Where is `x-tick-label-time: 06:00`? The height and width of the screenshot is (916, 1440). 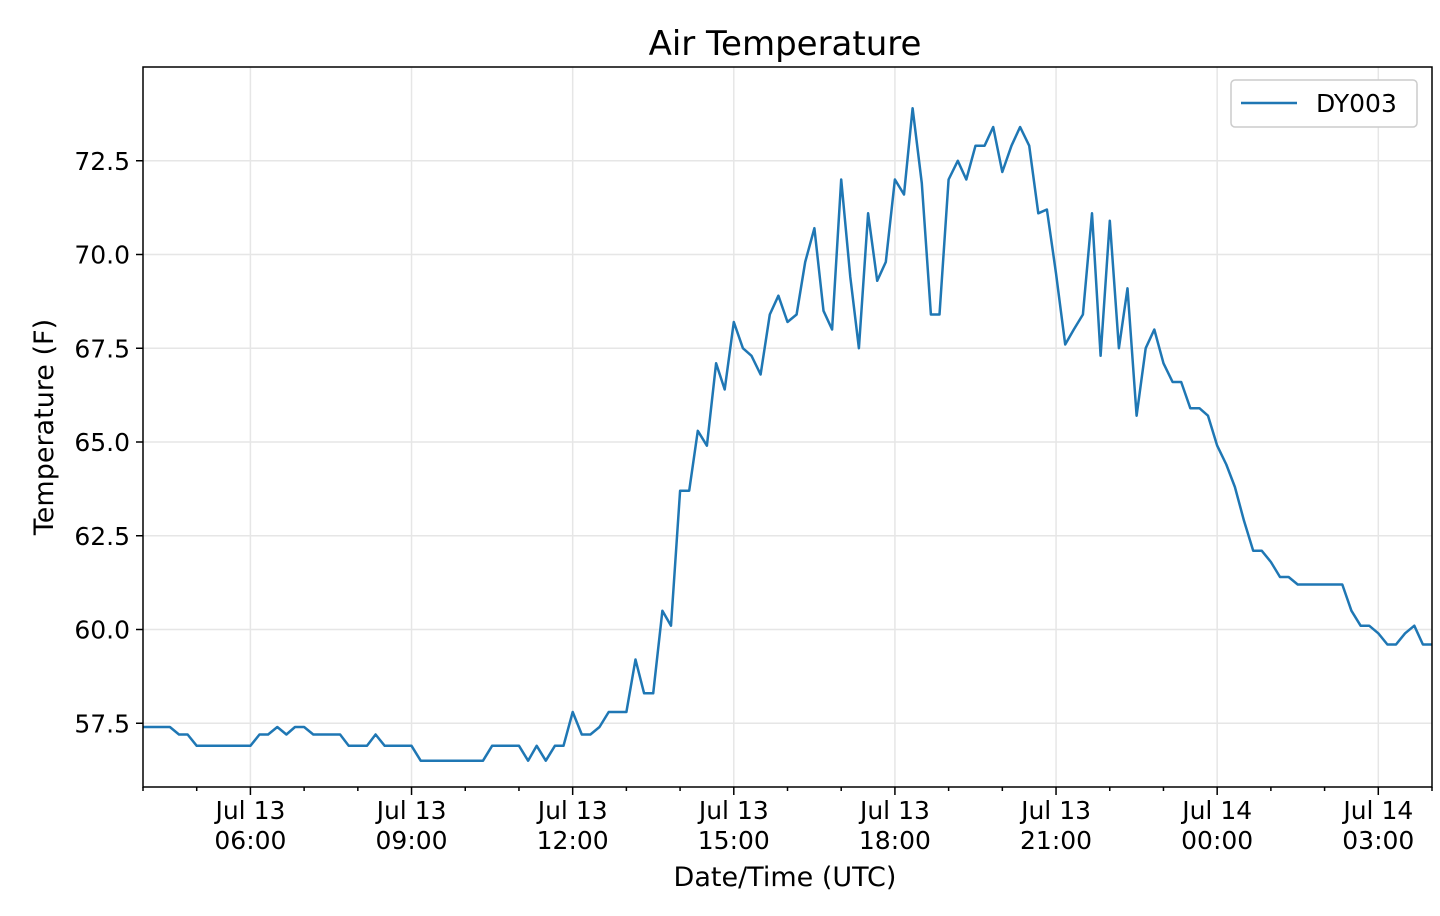 x-tick-label-time: 06:00 is located at coordinates (250, 840).